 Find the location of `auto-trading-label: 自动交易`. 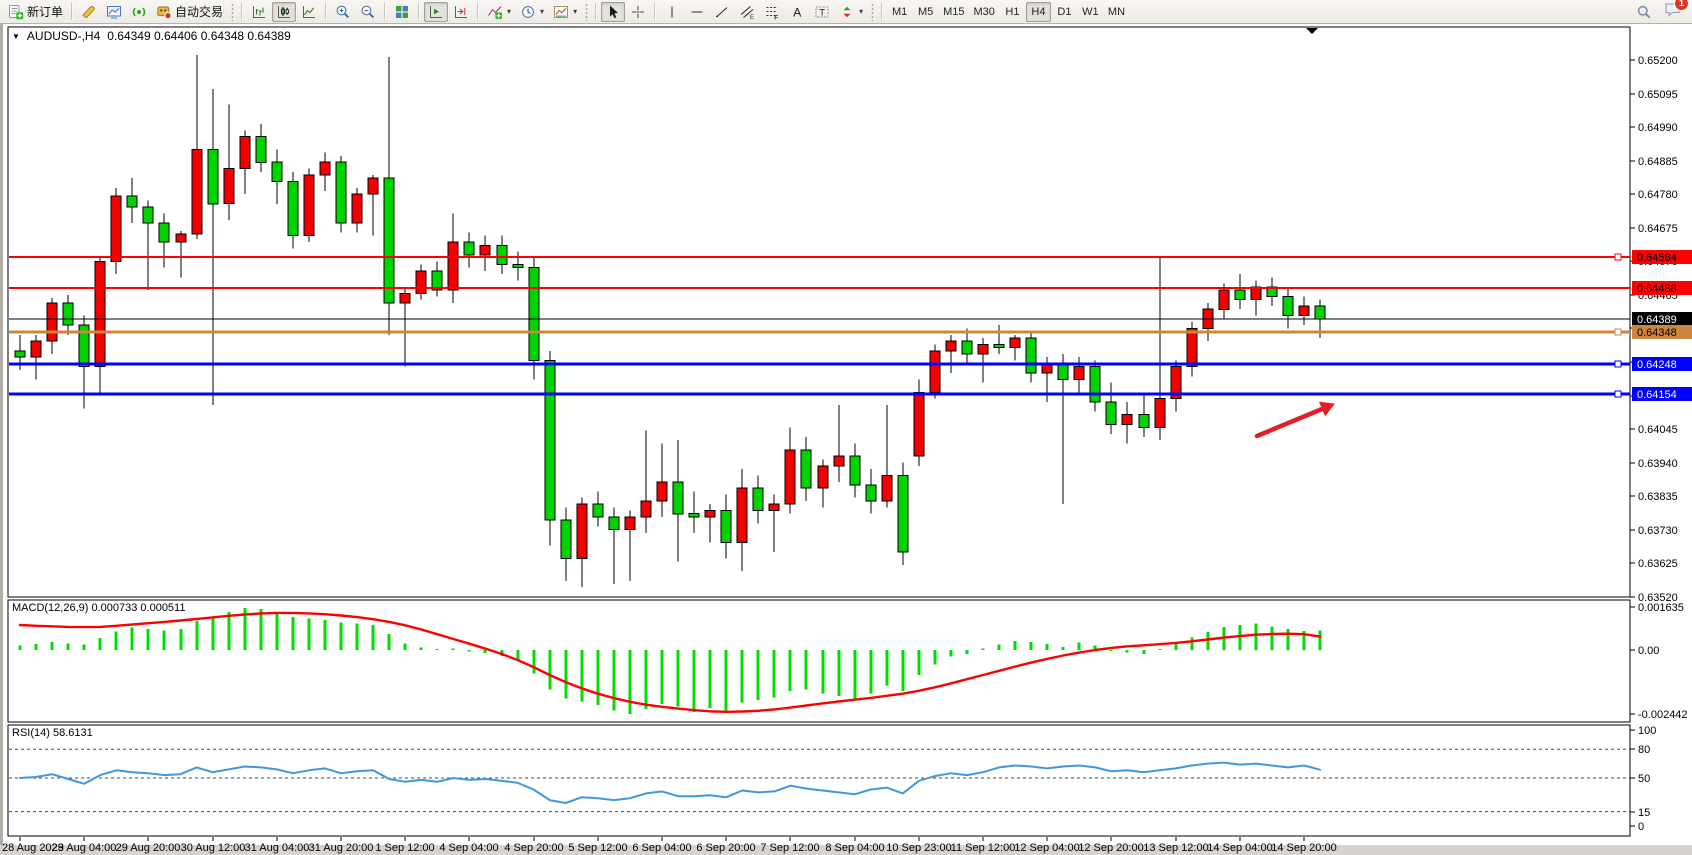

auto-trading-label: 自动交易 is located at coordinates (199, 12).